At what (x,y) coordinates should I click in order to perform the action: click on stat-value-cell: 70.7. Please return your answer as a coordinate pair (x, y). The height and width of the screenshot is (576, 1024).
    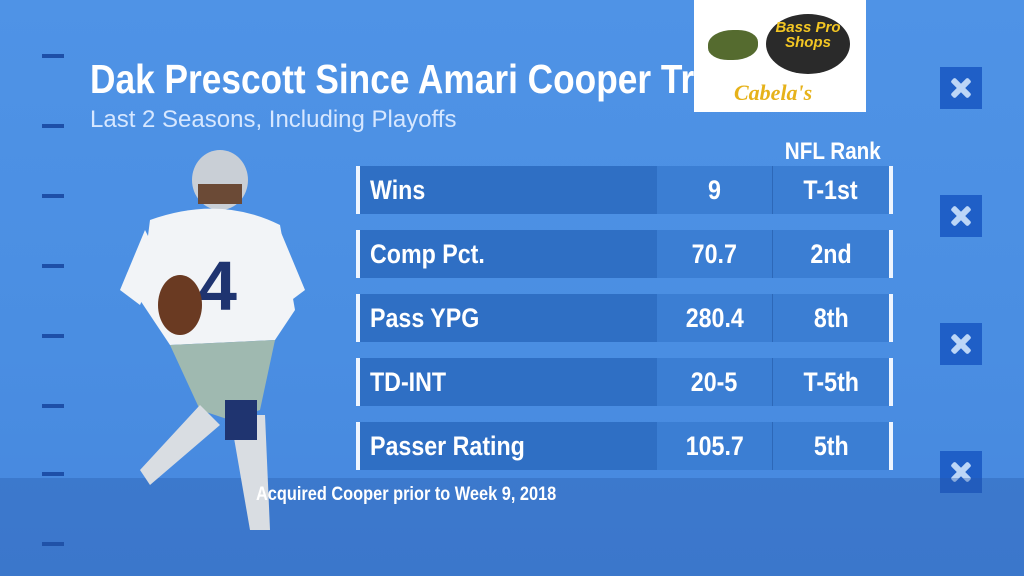
    Looking at the image, I should click on (715, 254).